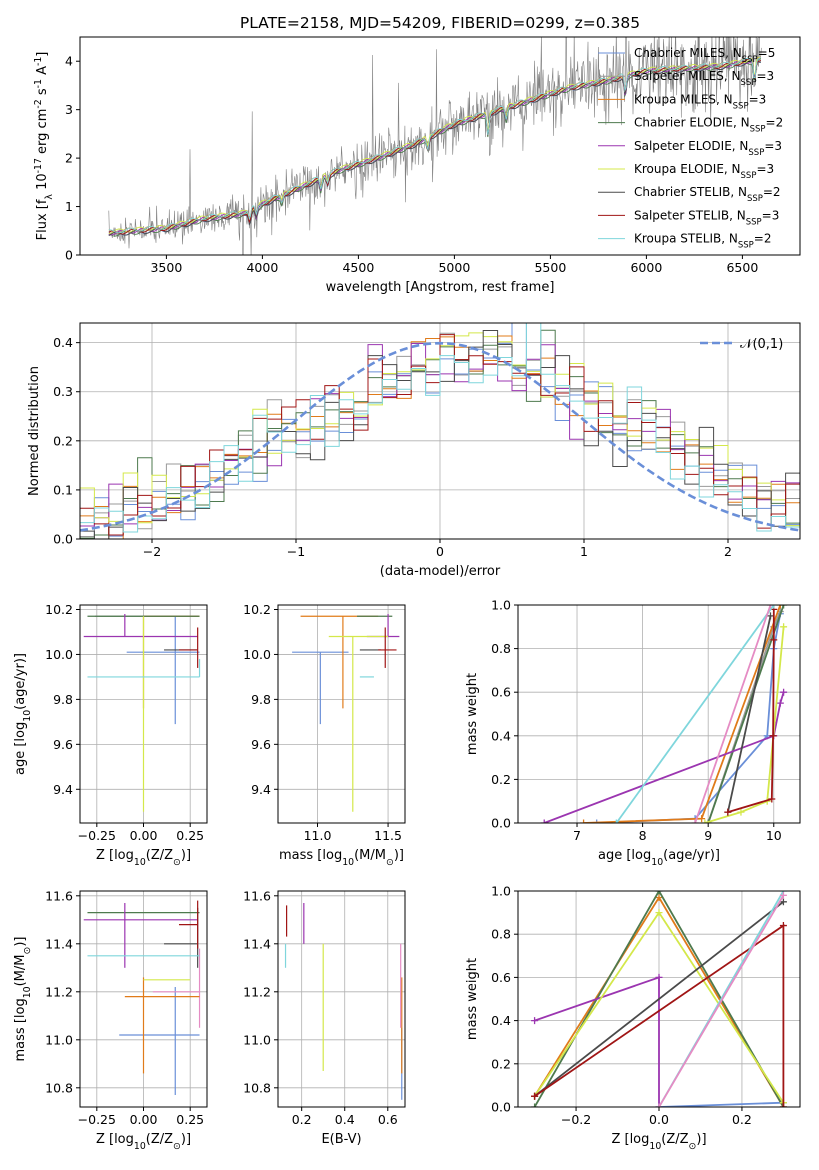  I want to click on x-tick-label: 3500, so click(166, 267).